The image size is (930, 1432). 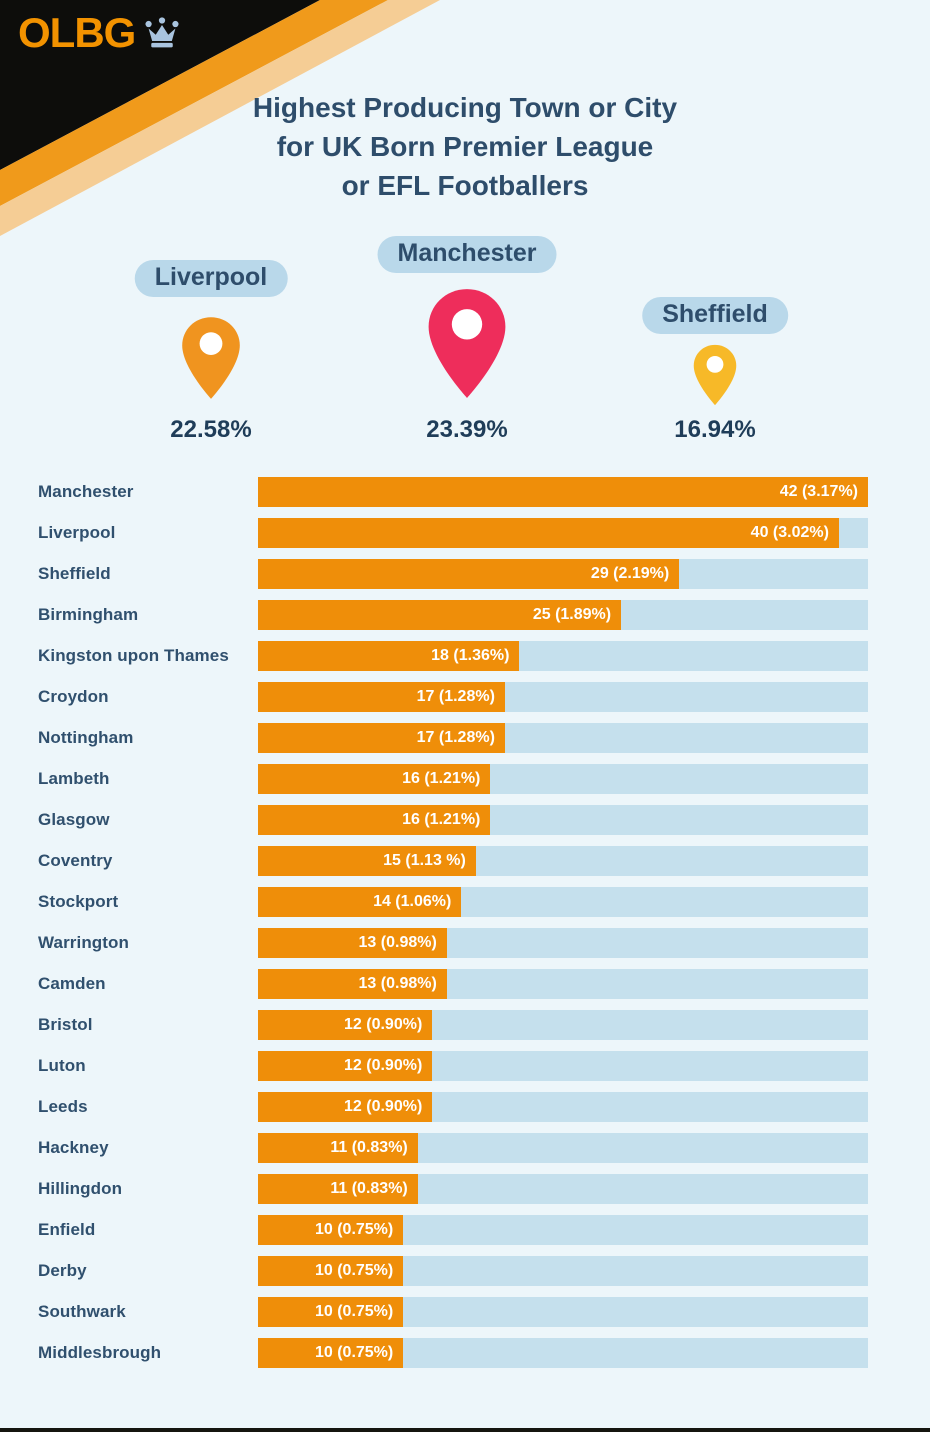 What do you see at coordinates (467, 254) in the screenshot?
I see `city-label-pill: Manchester` at bounding box center [467, 254].